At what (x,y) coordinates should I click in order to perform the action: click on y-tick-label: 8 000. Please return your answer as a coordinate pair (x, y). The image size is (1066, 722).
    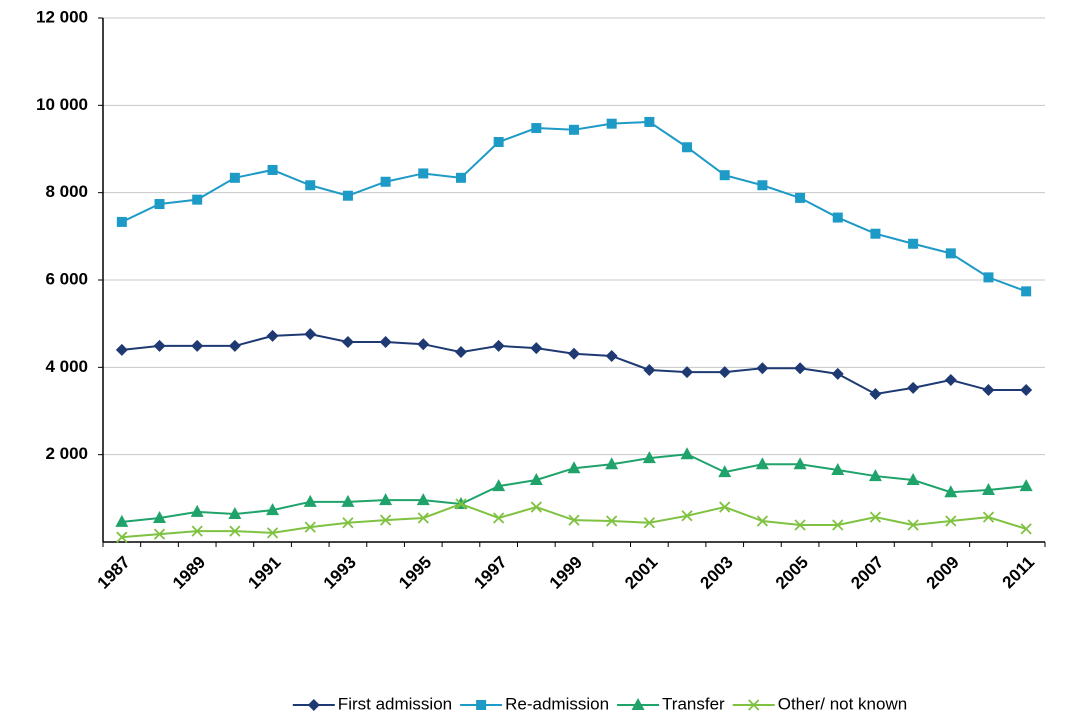
    Looking at the image, I should click on (66, 191).